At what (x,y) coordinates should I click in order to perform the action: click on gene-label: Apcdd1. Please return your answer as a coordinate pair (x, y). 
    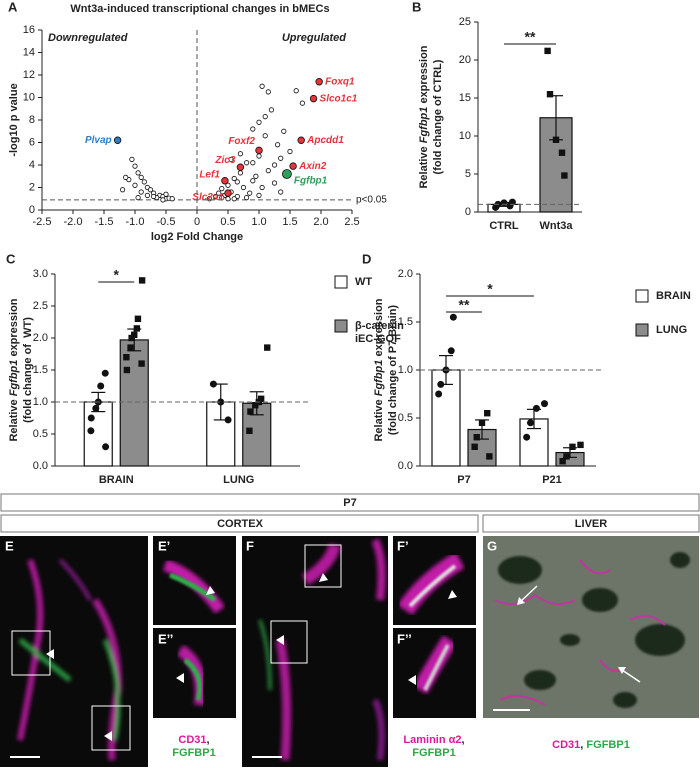
    Looking at the image, I should click on (325, 140).